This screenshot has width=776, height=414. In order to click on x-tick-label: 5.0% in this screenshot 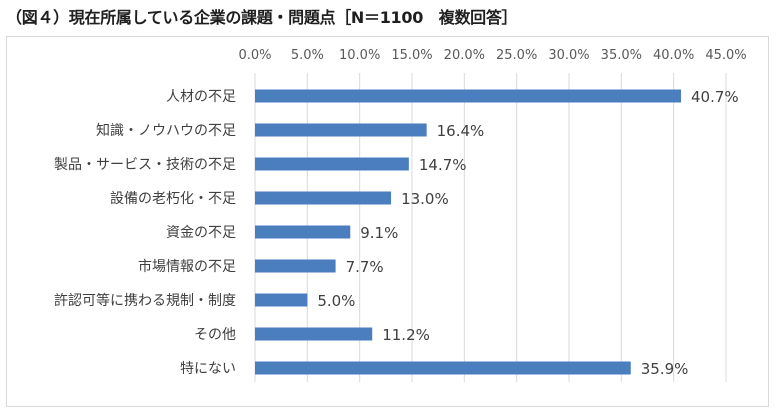, I will do `click(307, 55)`.